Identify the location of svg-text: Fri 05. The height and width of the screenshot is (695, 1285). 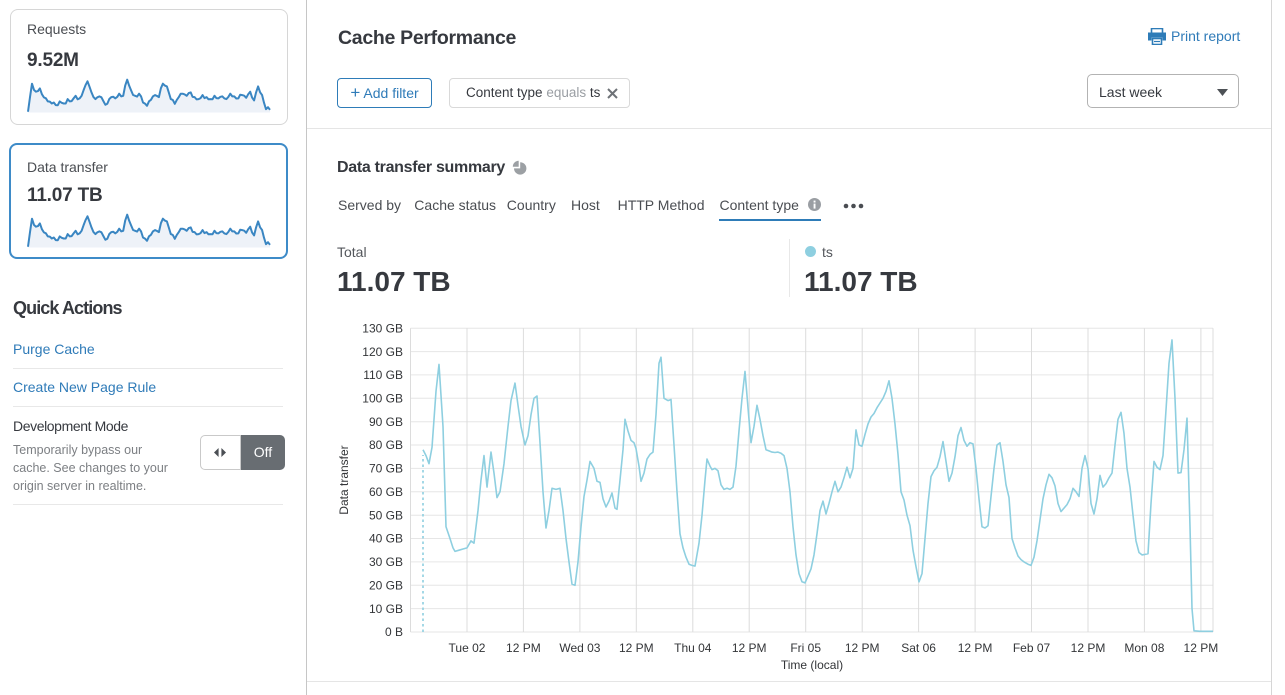
(805, 648).